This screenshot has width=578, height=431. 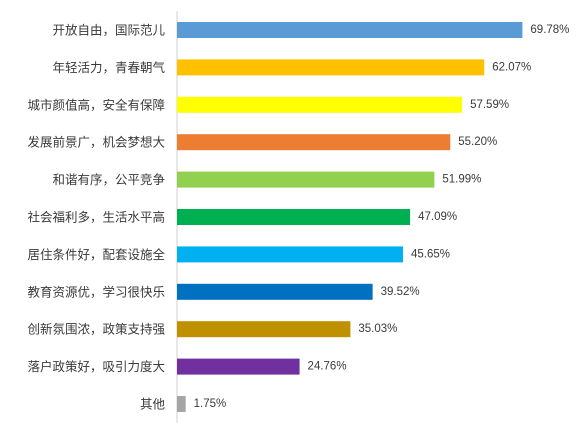 I want to click on value-label: 55.20%, so click(x=477, y=142).